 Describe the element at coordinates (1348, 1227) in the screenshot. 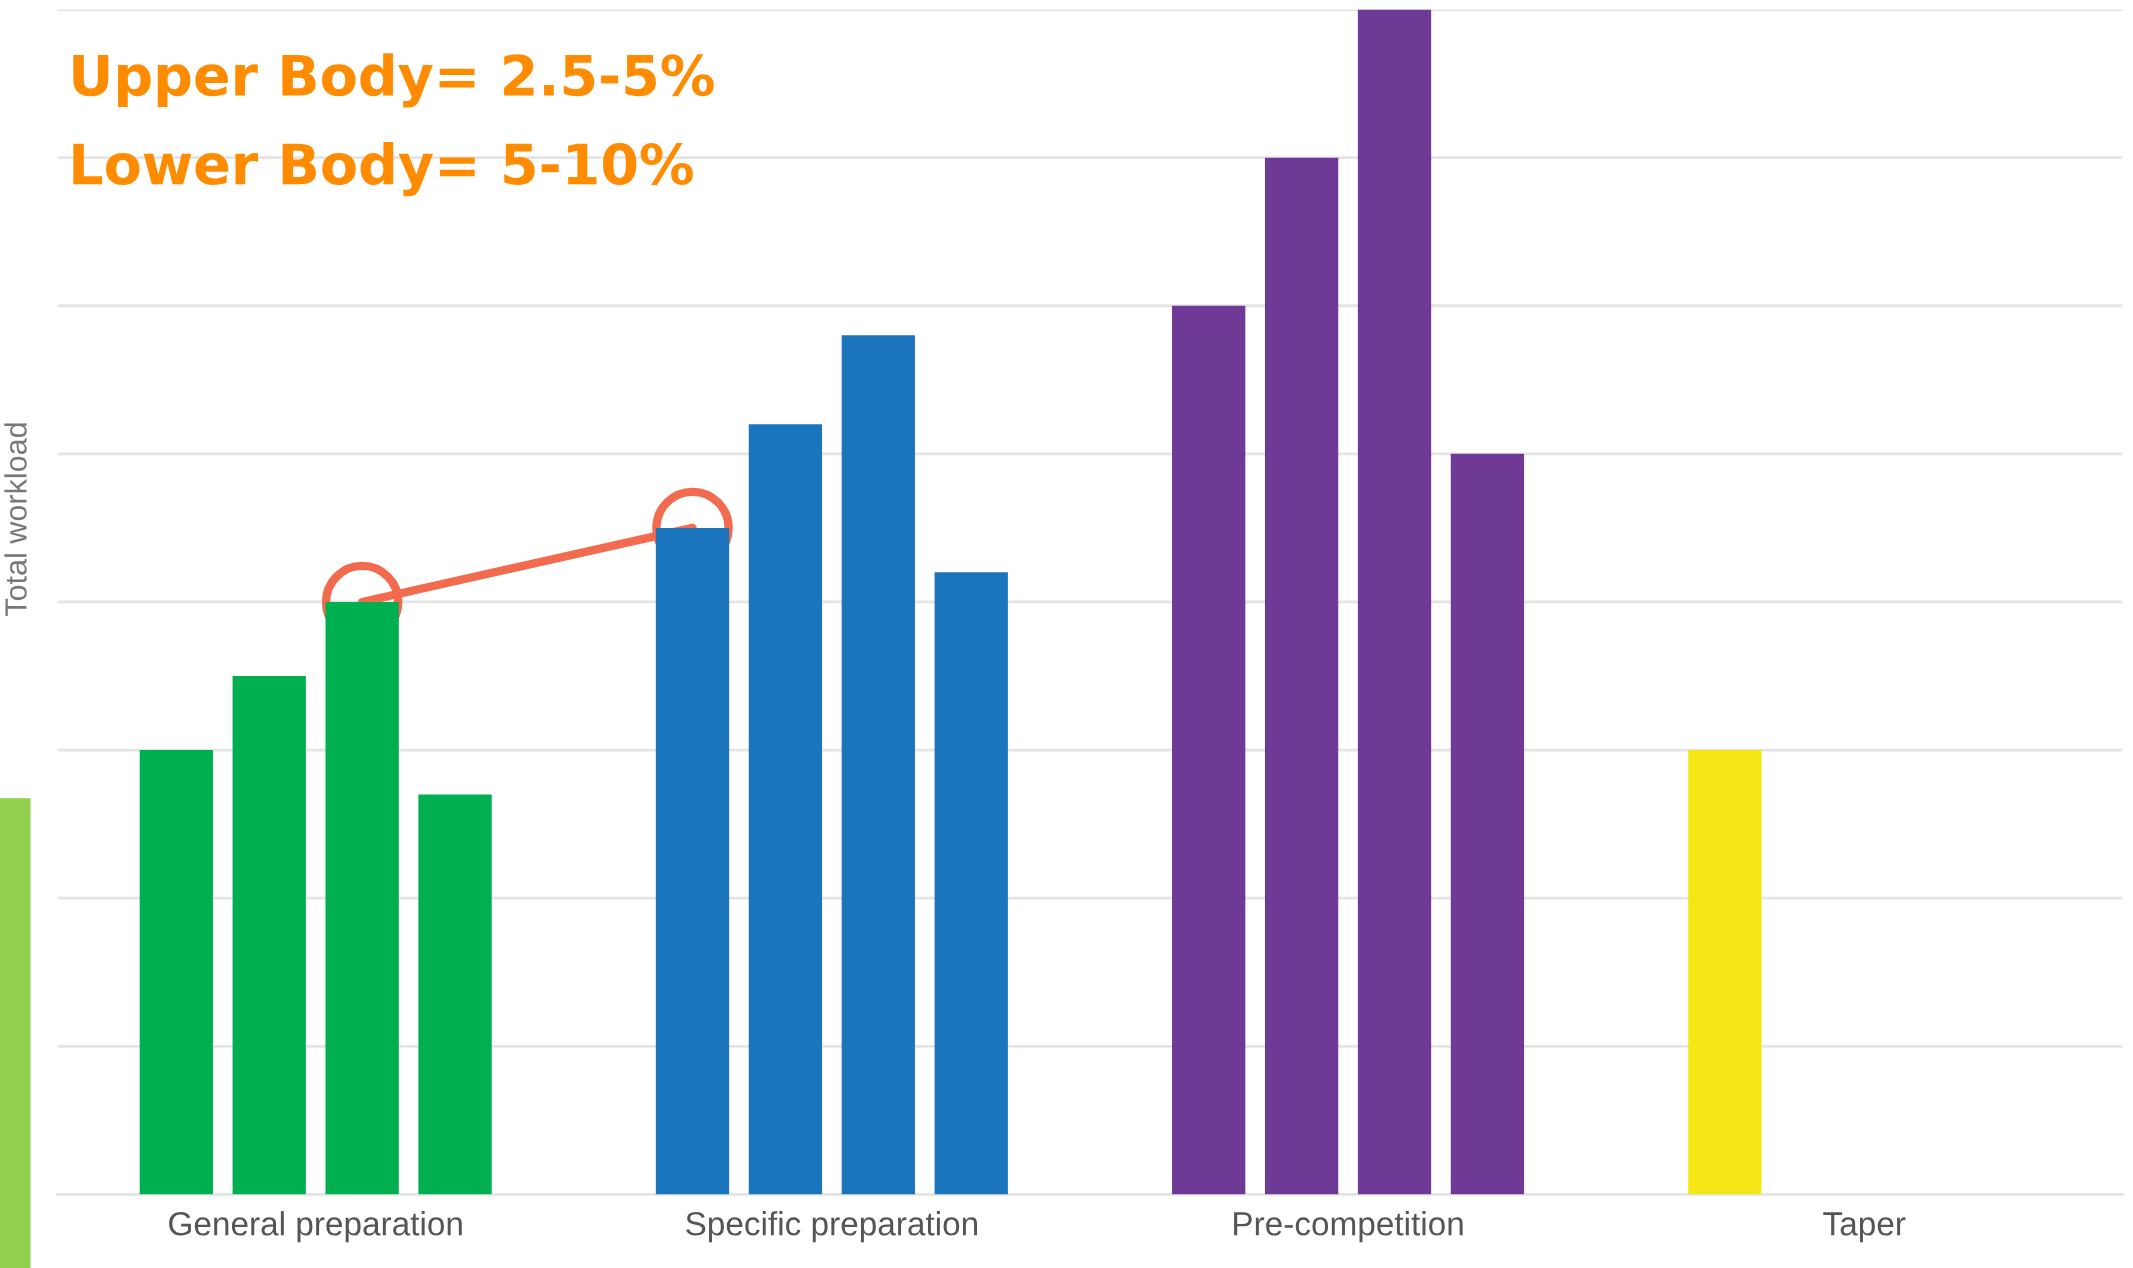

I see `x-tick-label: Pre-competition` at that location.